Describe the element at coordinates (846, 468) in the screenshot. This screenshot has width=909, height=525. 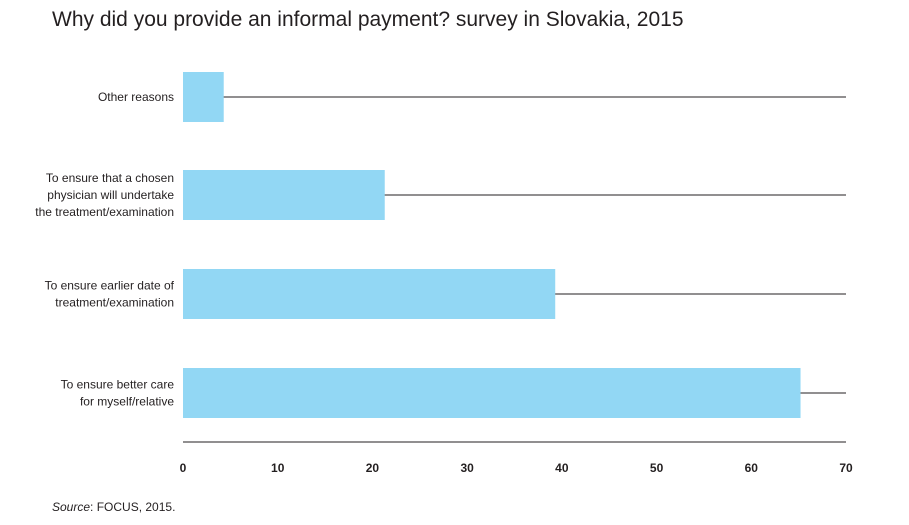
I see `x-tick-label-70: 70` at that location.